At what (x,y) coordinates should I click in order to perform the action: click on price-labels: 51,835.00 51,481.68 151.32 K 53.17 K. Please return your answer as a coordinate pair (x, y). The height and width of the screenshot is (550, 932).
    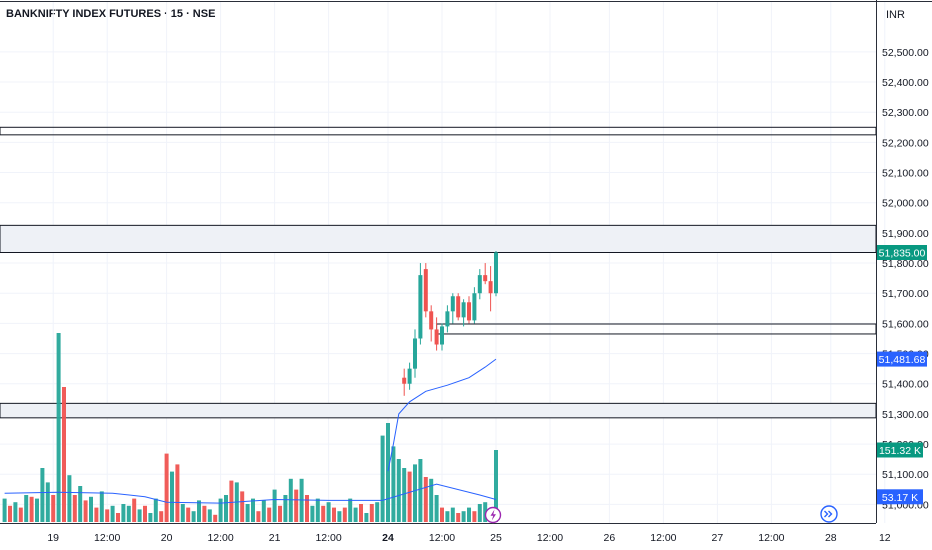
    Looking at the image, I should click on (902, 375).